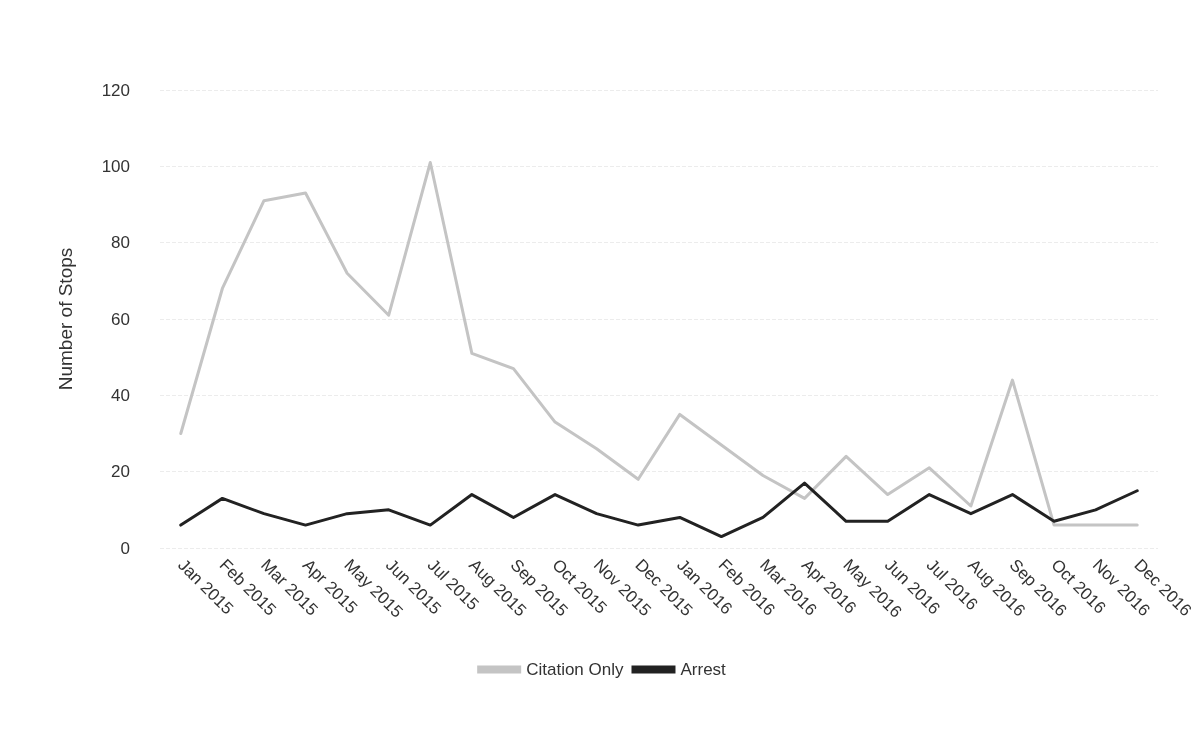  I want to click on y-tick-label: 120, so click(115, 90).